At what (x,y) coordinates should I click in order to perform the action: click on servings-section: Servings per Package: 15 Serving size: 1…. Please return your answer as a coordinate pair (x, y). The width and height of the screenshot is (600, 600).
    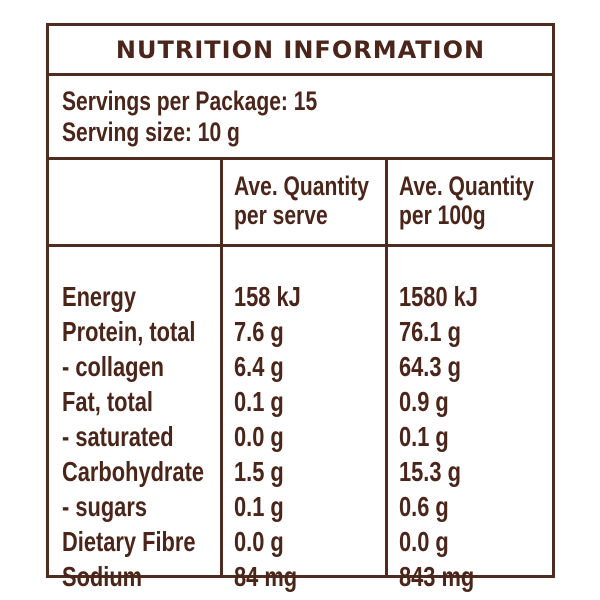
    Looking at the image, I should click on (300, 116).